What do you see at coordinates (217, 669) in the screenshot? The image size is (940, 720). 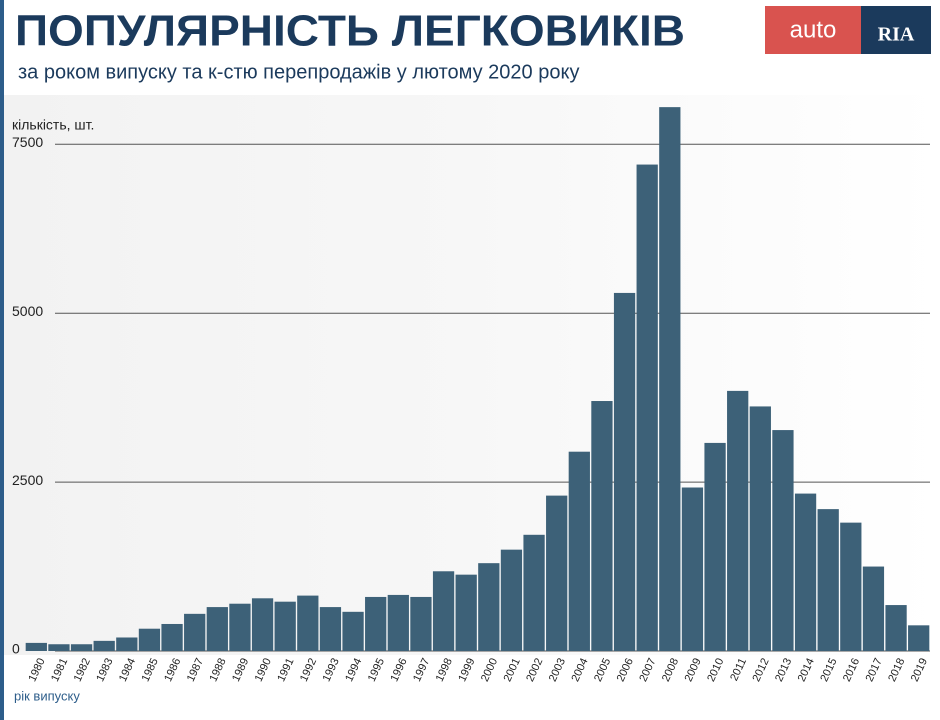 I see `x-tick-label: 1988` at bounding box center [217, 669].